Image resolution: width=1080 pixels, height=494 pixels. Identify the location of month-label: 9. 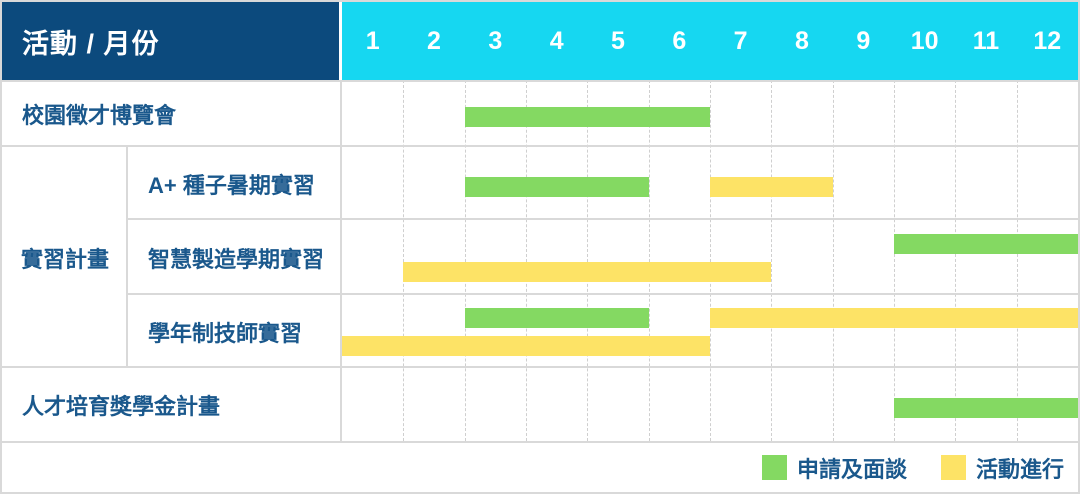
(863, 40).